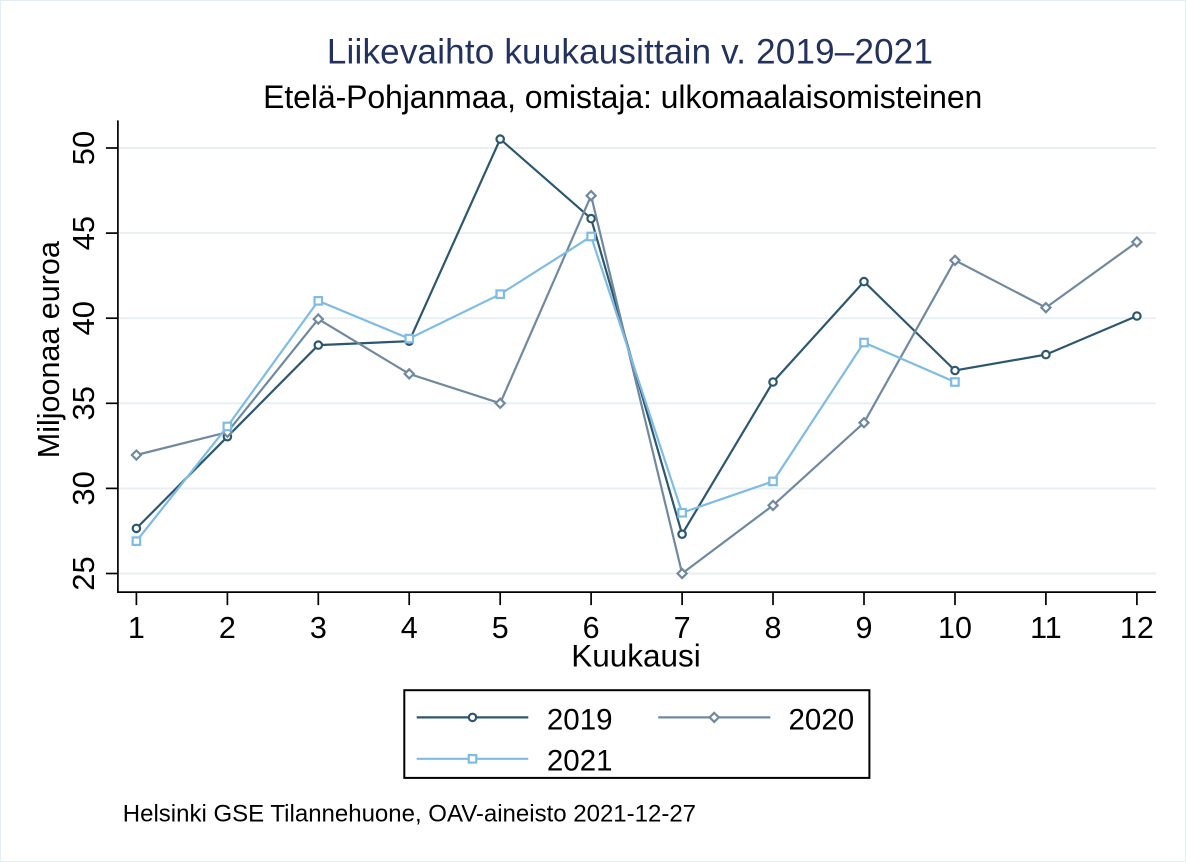 This screenshot has width=1186, height=862. Describe the element at coordinates (955, 628) in the screenshot. I see `svg-text: 10` at that location.